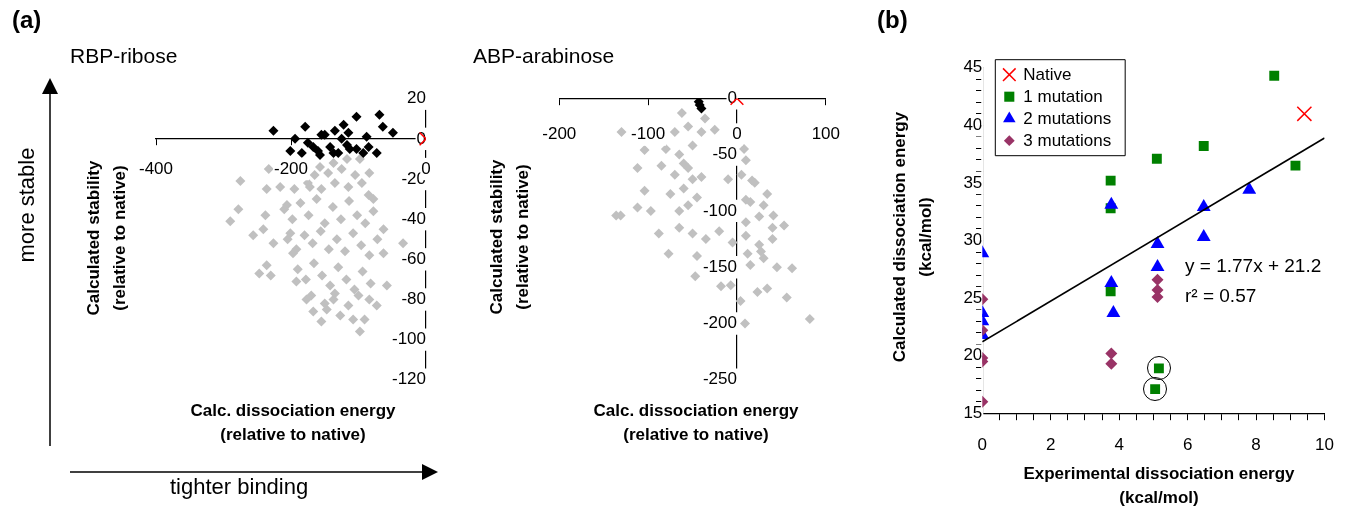 The width and height of the screenshot is (1350, 512). What do you see at coordinates (1063, 97) in the screenshot?
I see `legend-label: 1 mutation` at bounding box center [1063, 97].